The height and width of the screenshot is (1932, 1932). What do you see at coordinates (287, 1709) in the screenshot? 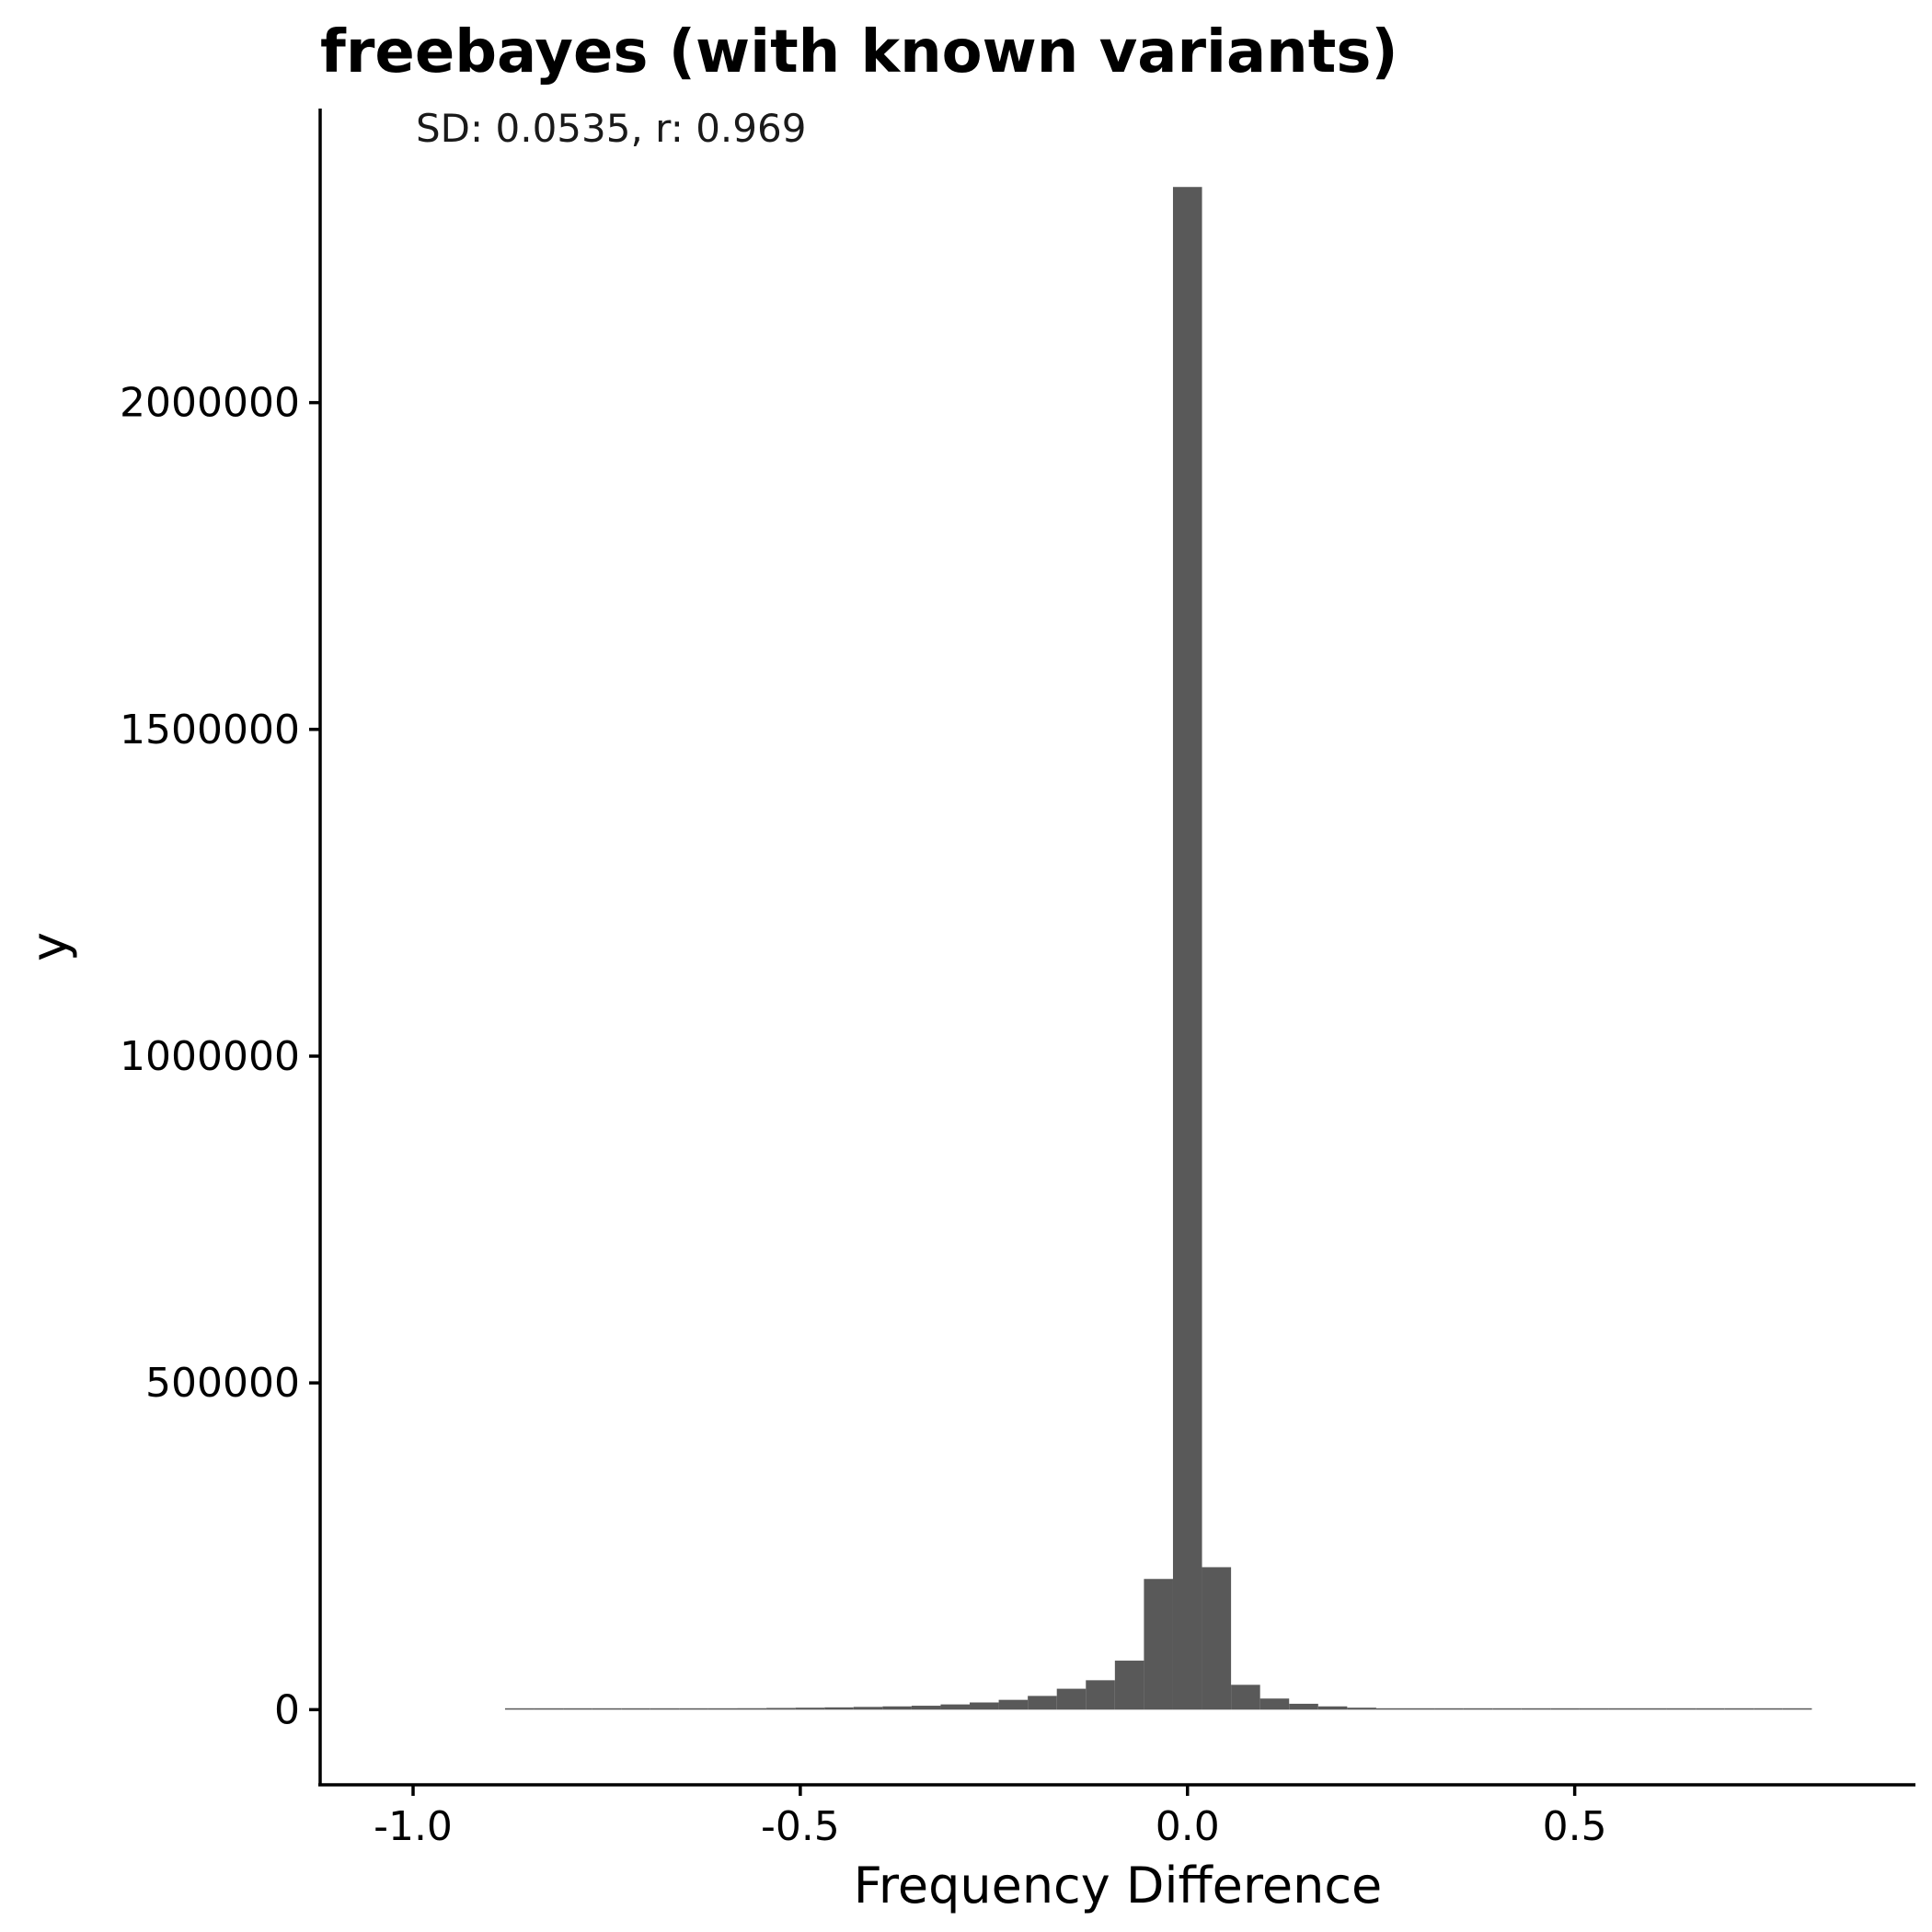
I see `y-tick-label: 0` at bounding box center [287, 1709].